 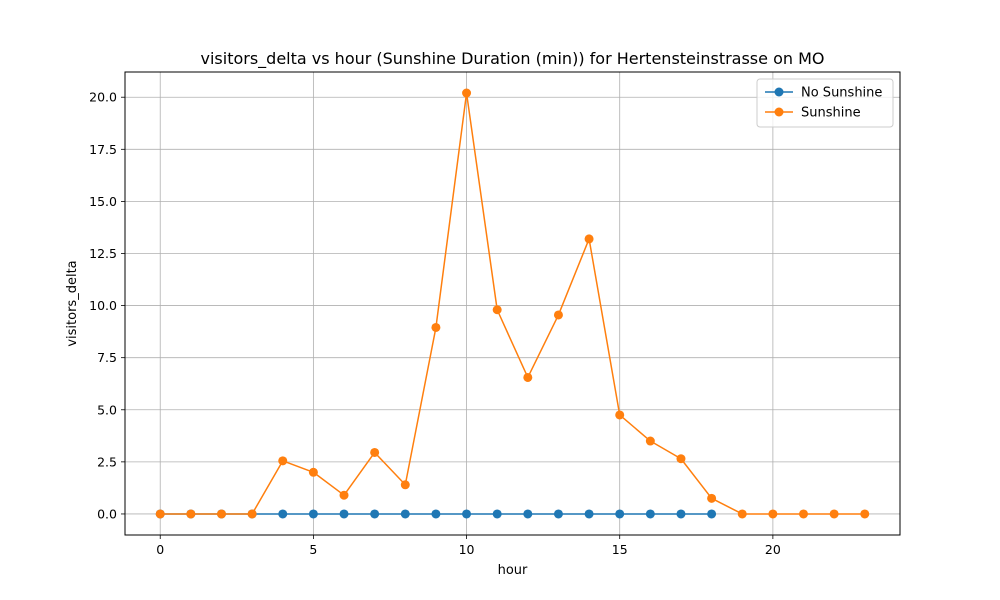 I want to click on legend-item: No Sunshine, so click(x=823, y=93).